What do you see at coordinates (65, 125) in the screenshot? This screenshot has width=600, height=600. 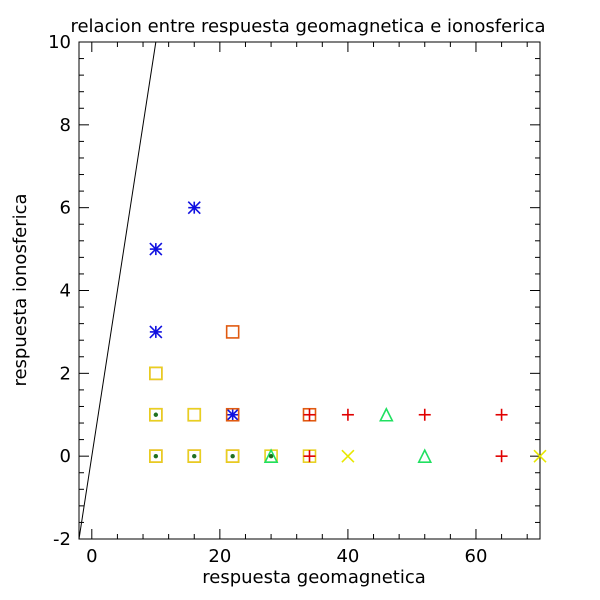 I see `y-tick-label: 8` at bounding box center [65, 125].